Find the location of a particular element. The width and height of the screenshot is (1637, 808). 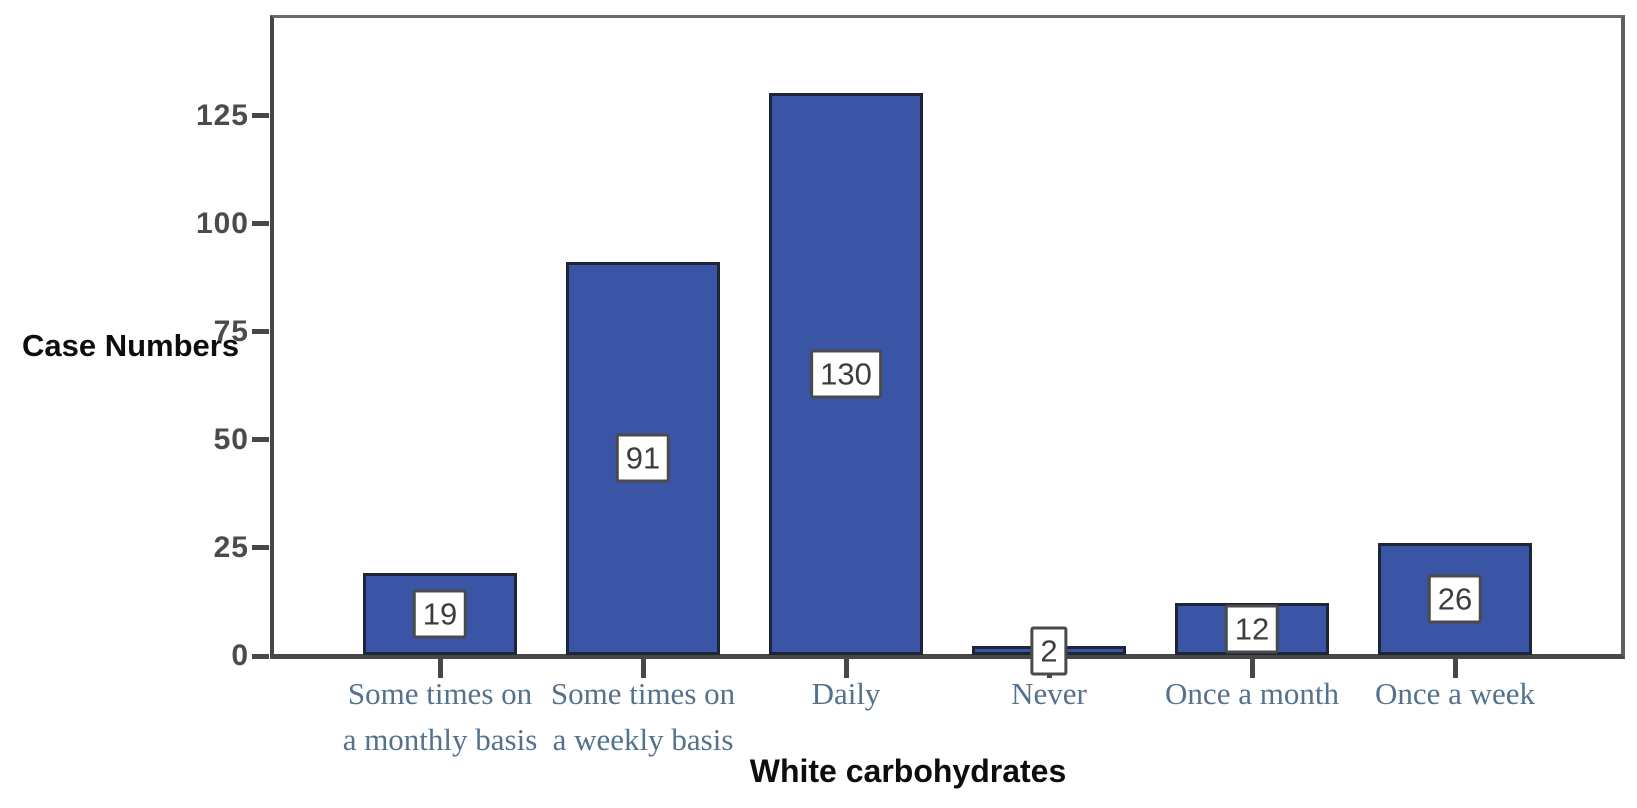

y-axis-tick-label: 100 is located at coordinates (222, 223).